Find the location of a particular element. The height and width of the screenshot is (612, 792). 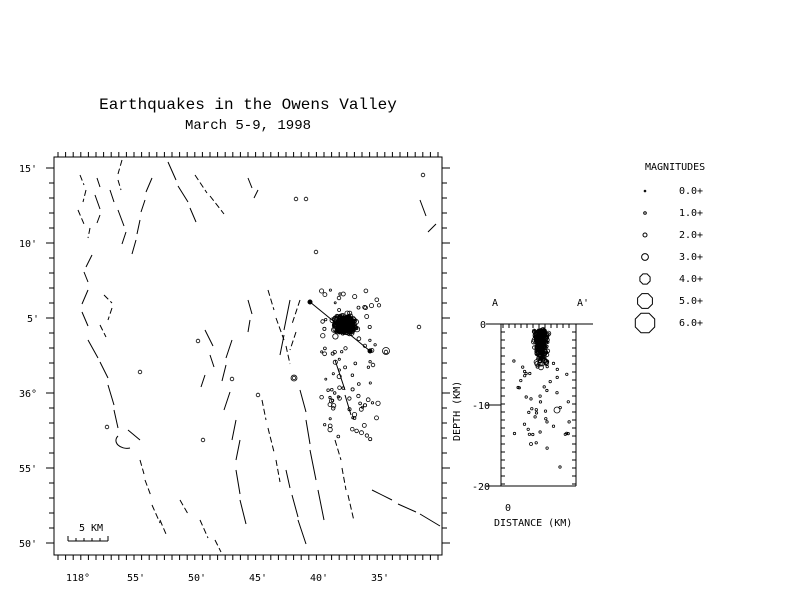

lon-label-45: 45' is located at coordinates (258, 578).